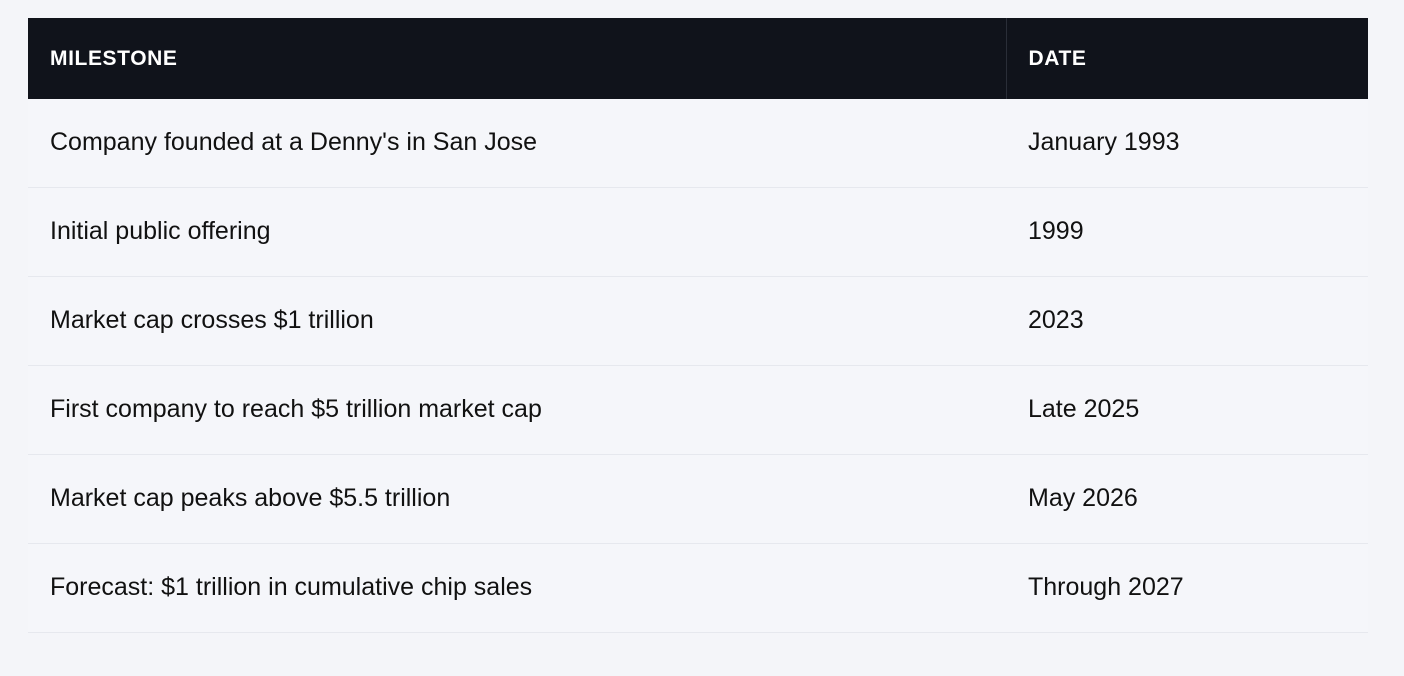 This screenshot has width=1404, height=676. Describe the element at coordinates (212, 320) in the screenshot. I see `milestone-cell: Market cap crosses $1 trillion` at that location.